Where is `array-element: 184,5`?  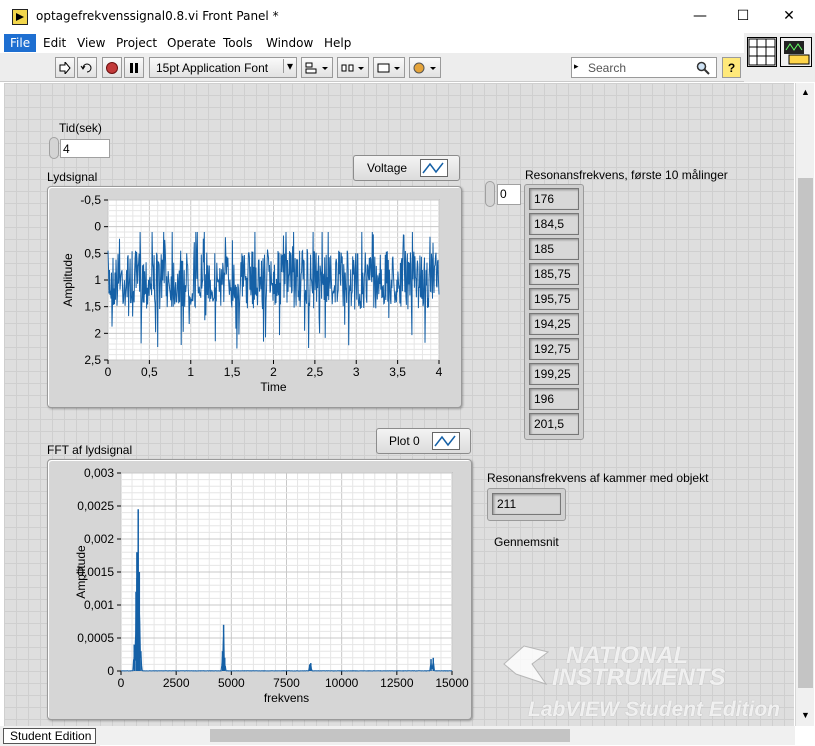 array-element: 184,5 is located at coordinates (554, 224).